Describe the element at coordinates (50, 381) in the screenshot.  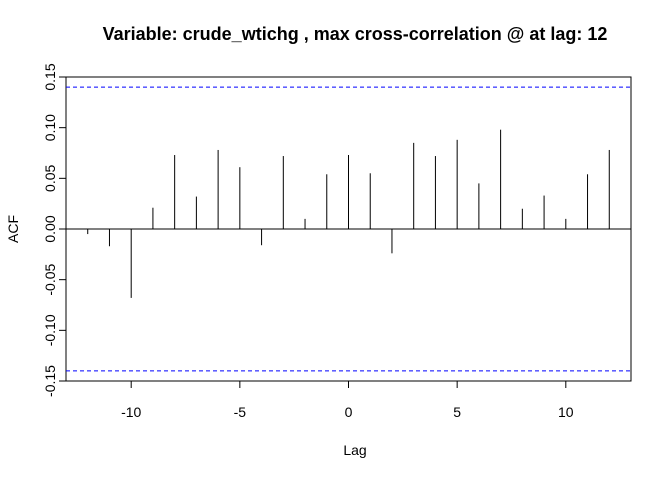
I see `y-tick-label: -0.15` at that location.